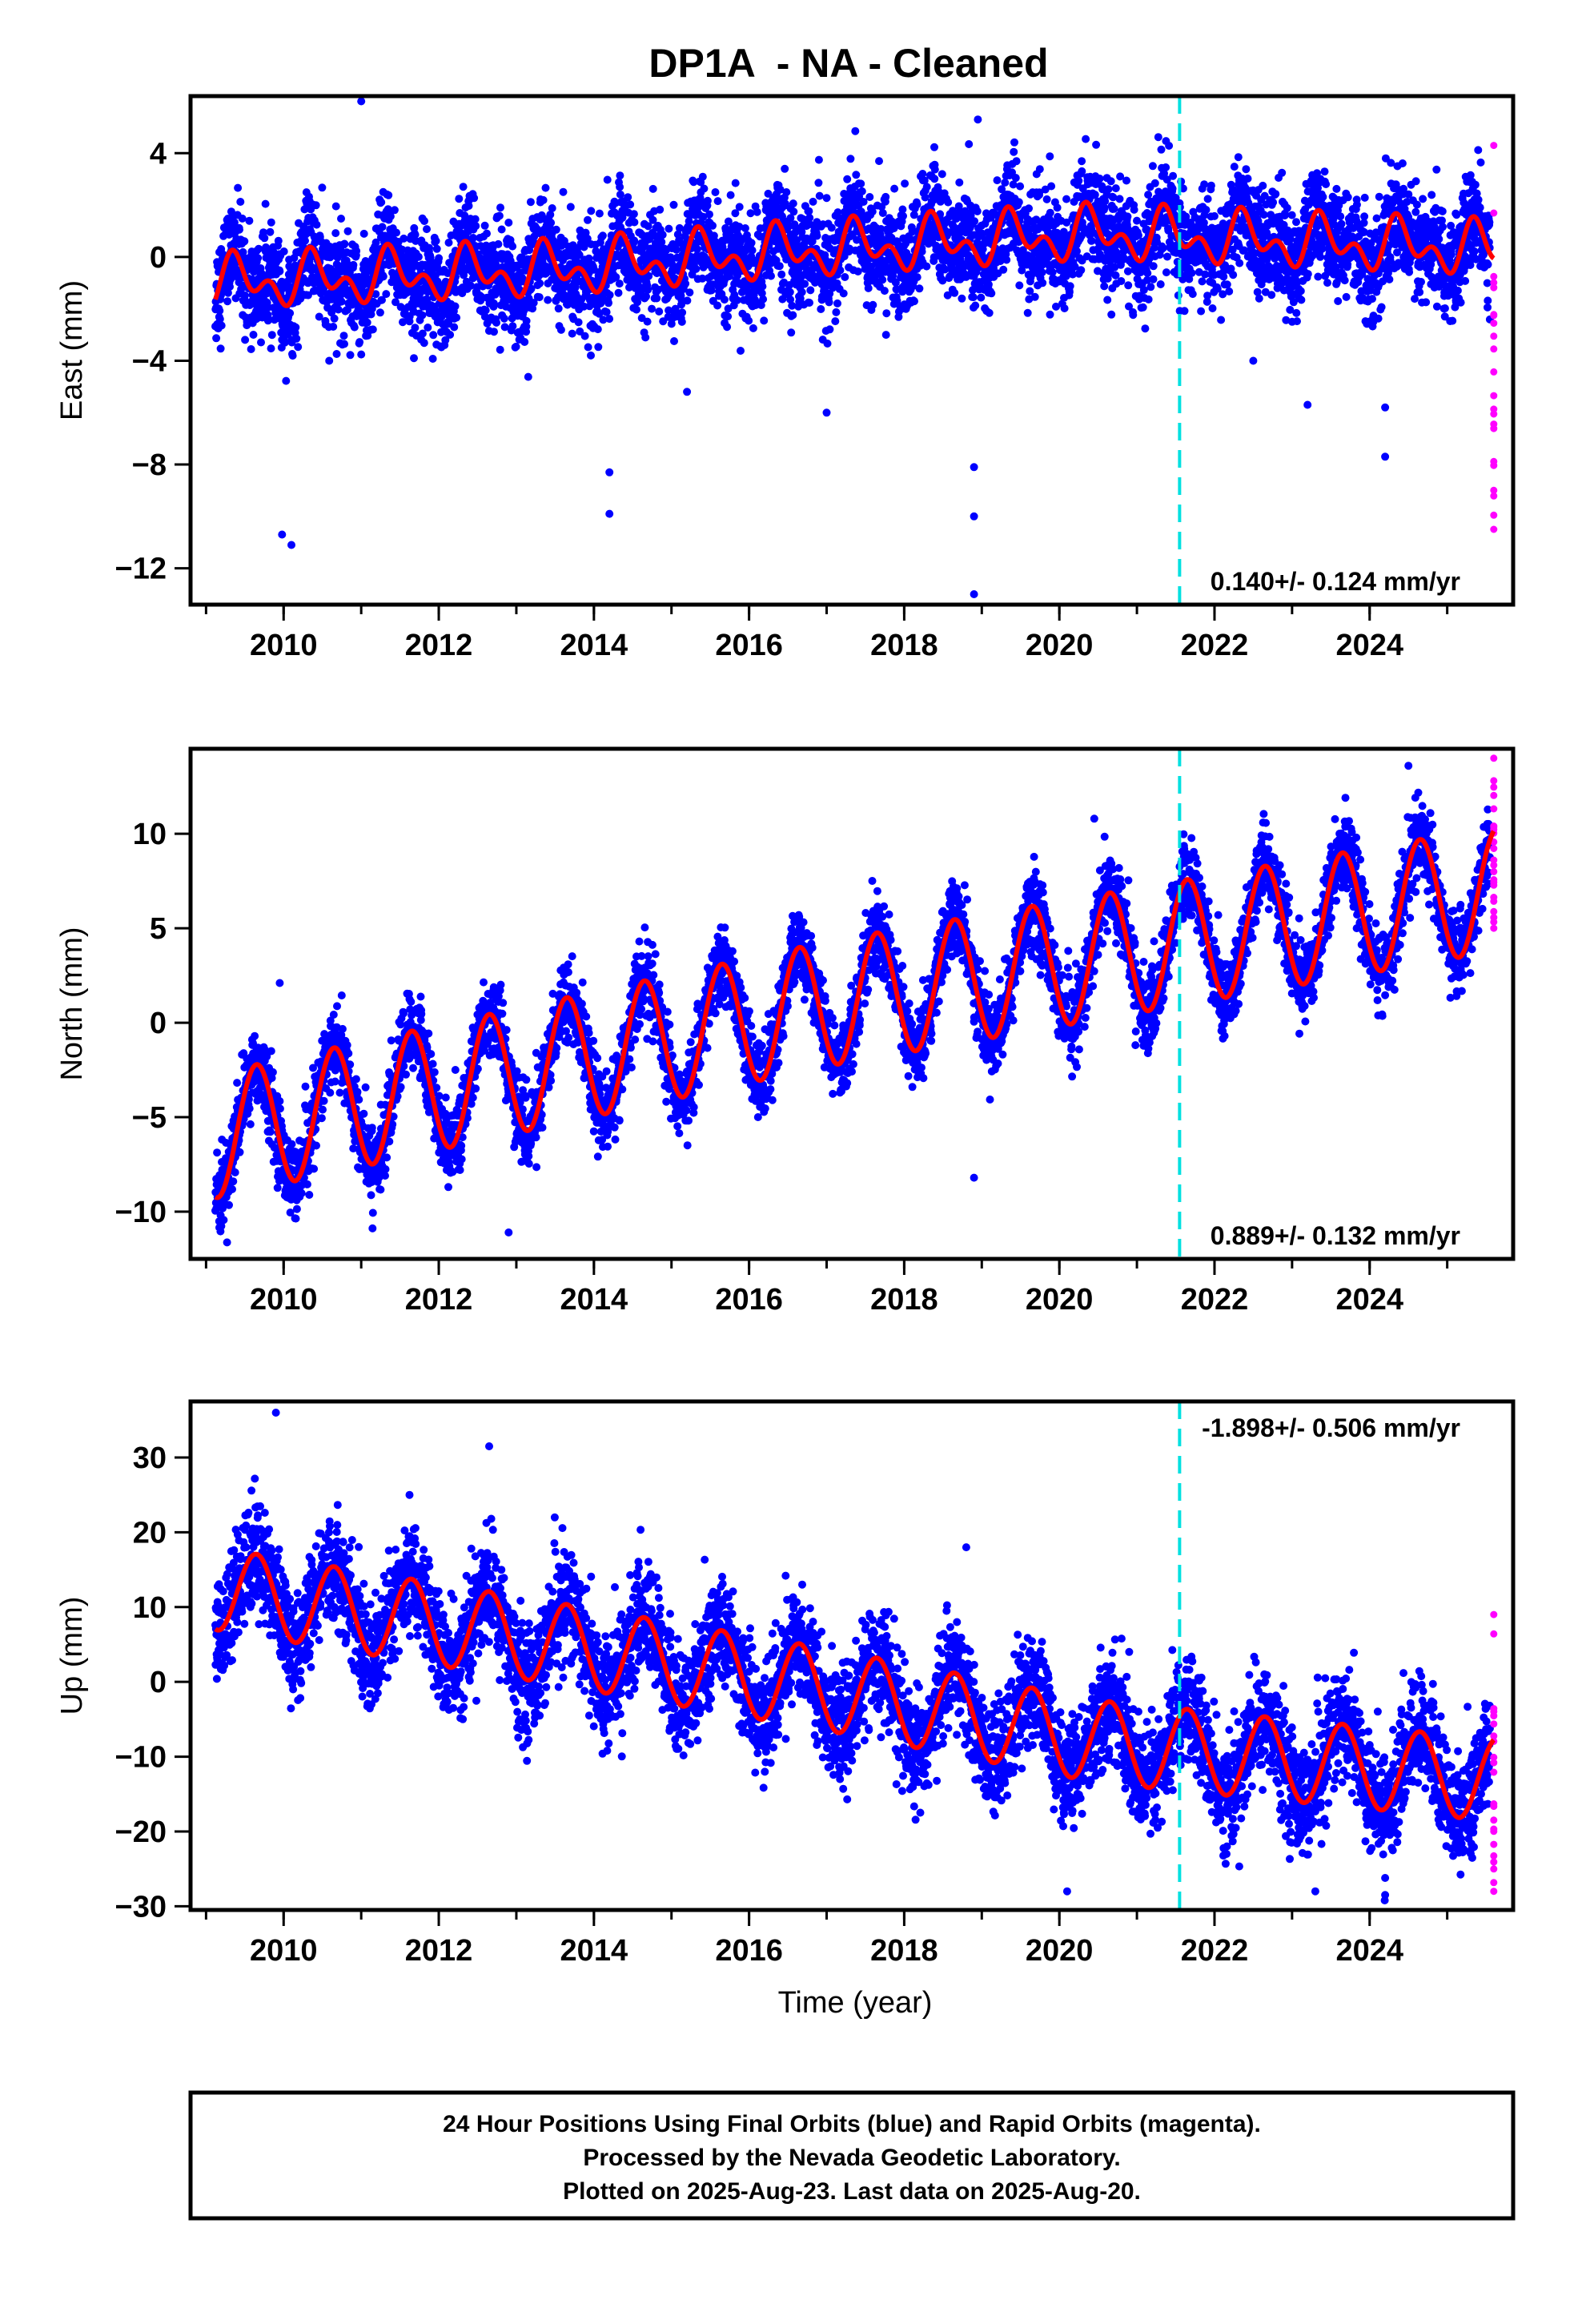  I want to click on y-tick-label: −20, so click(141, 1832).